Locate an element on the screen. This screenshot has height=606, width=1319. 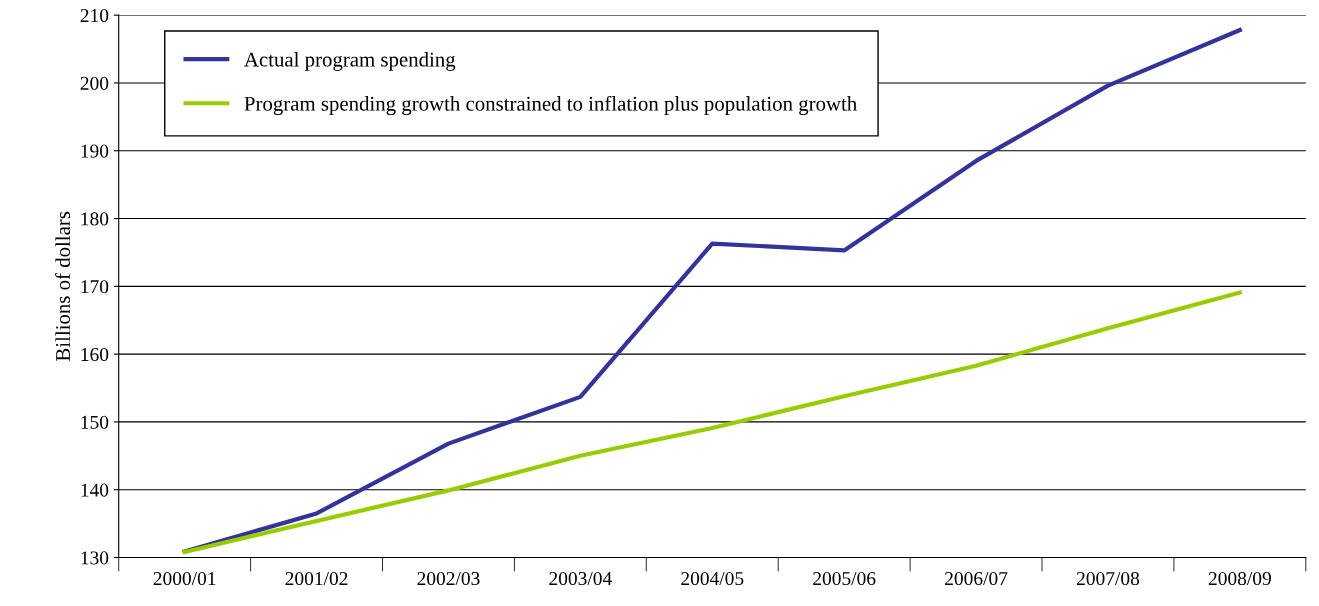
y-tick-label: 180 is located at coordinates (95, 219).